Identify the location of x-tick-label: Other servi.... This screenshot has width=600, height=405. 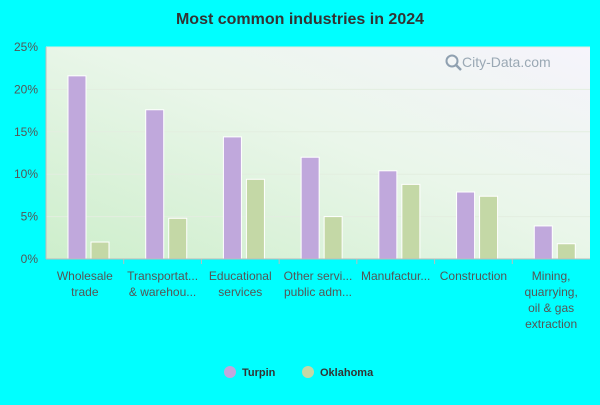
(318, 276).